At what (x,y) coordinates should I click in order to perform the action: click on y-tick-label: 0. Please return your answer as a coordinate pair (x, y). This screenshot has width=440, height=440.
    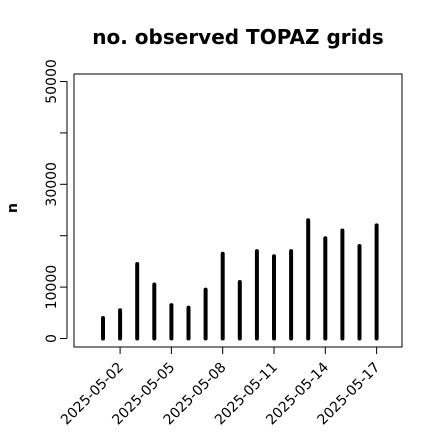
    Looking at the image, I should click on (52, 338).